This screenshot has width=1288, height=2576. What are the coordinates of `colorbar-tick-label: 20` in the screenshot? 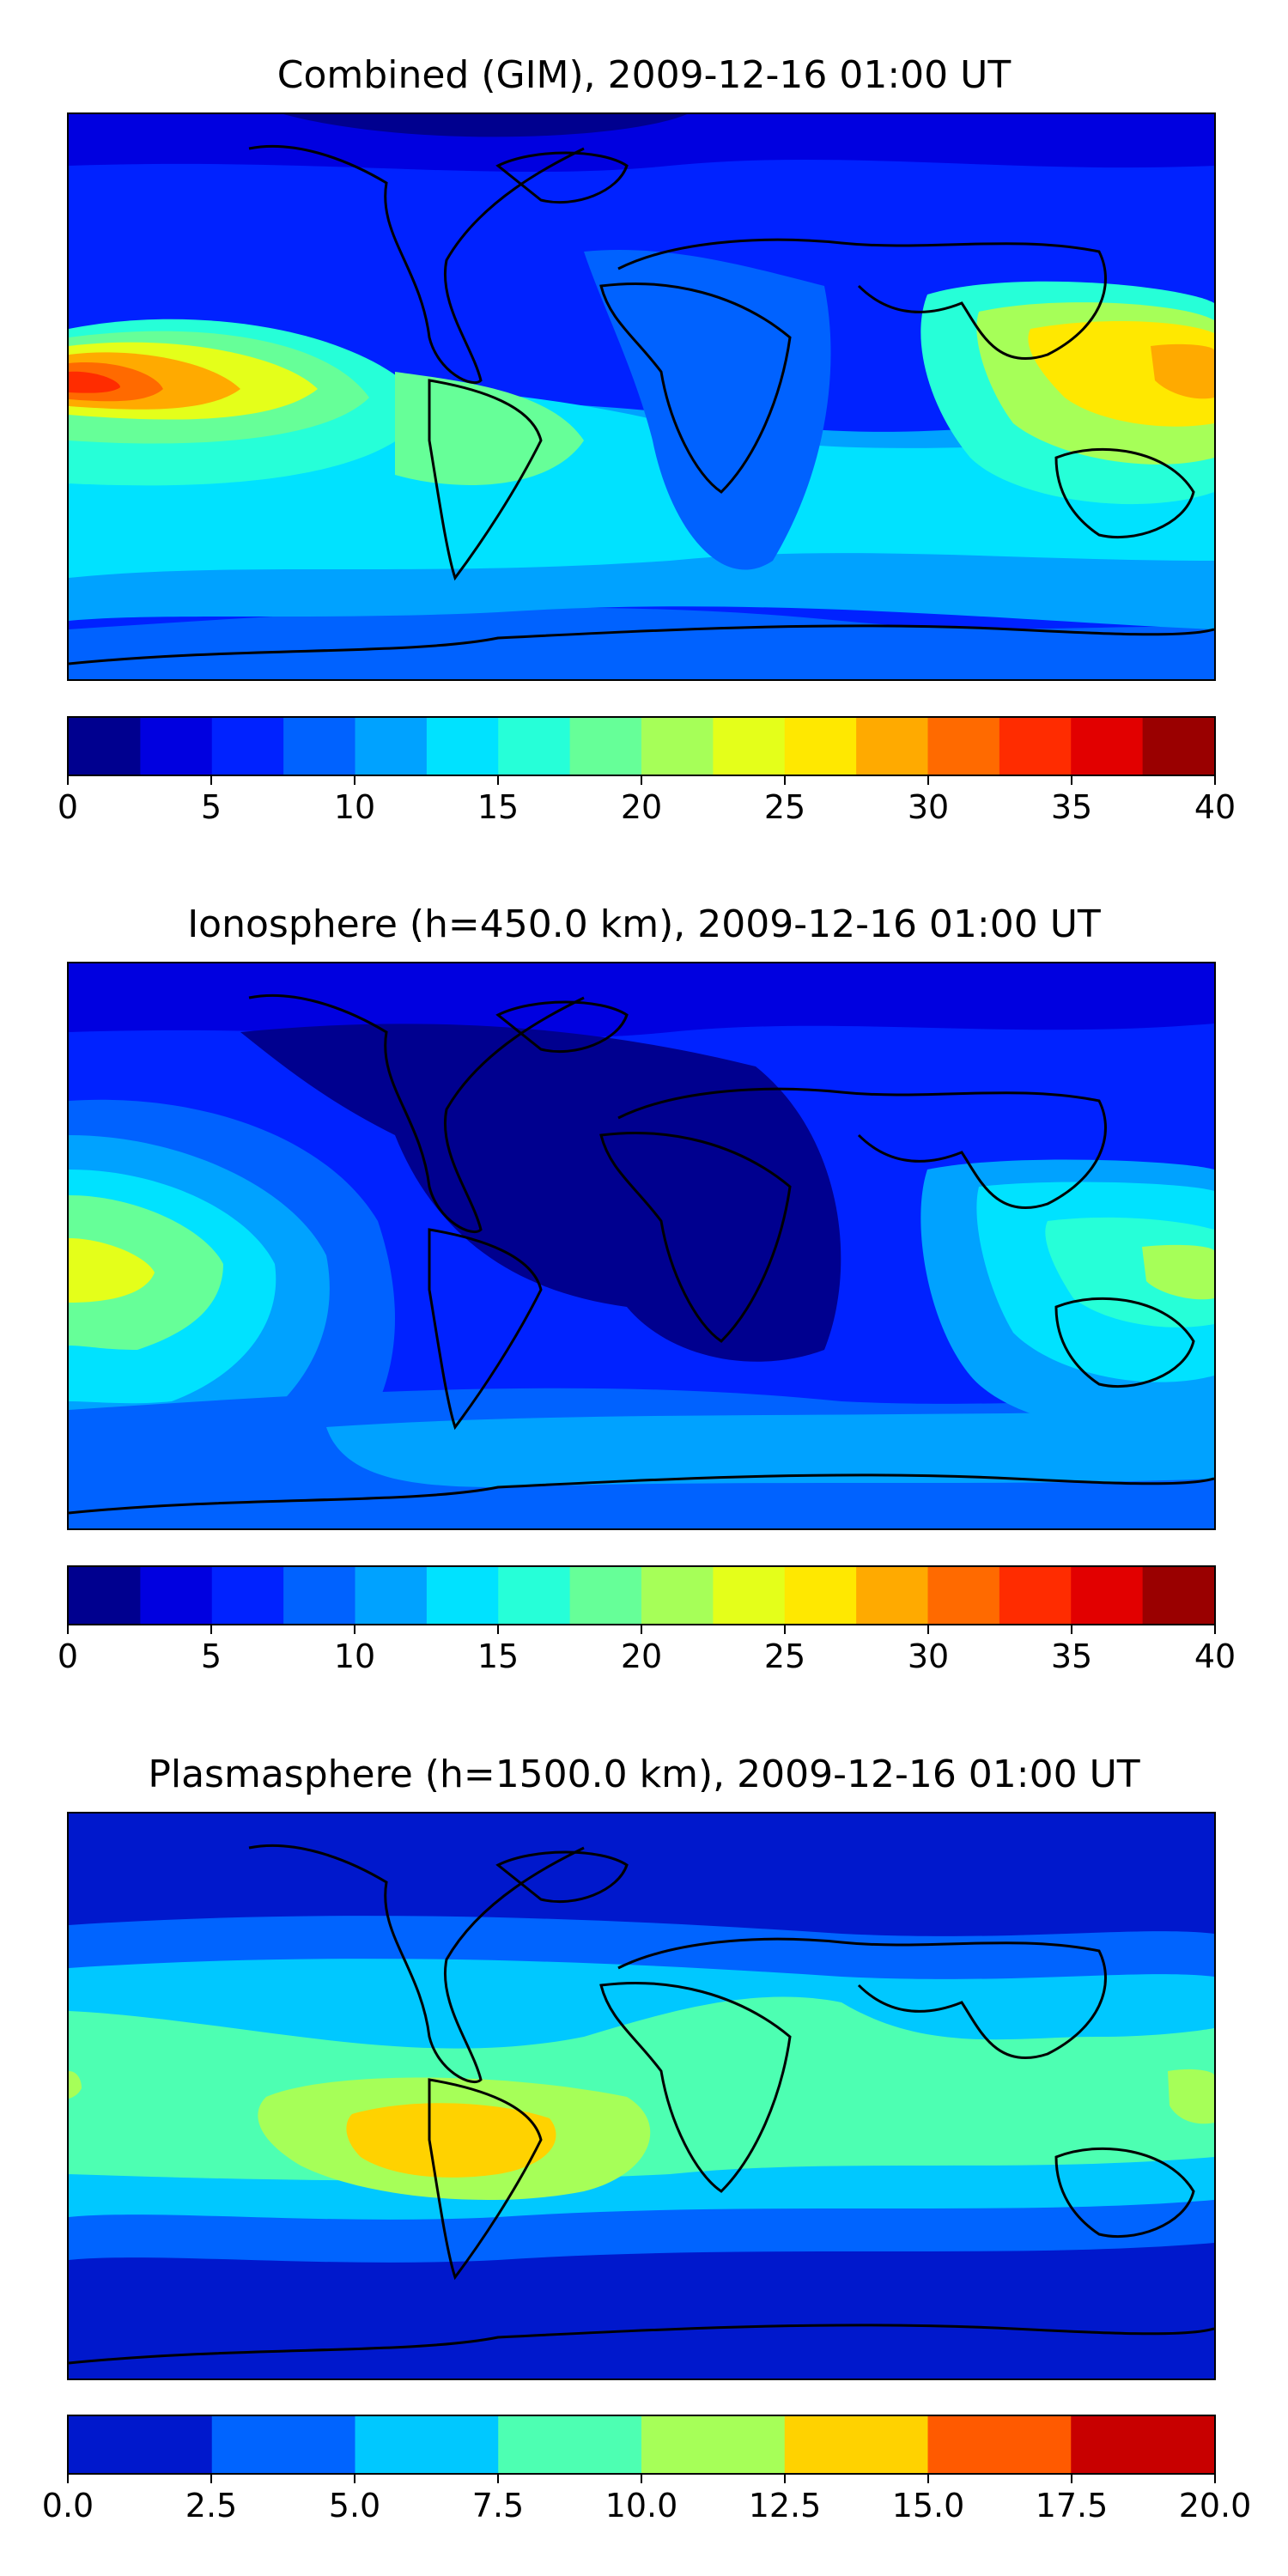 It's located at (641, 1656).